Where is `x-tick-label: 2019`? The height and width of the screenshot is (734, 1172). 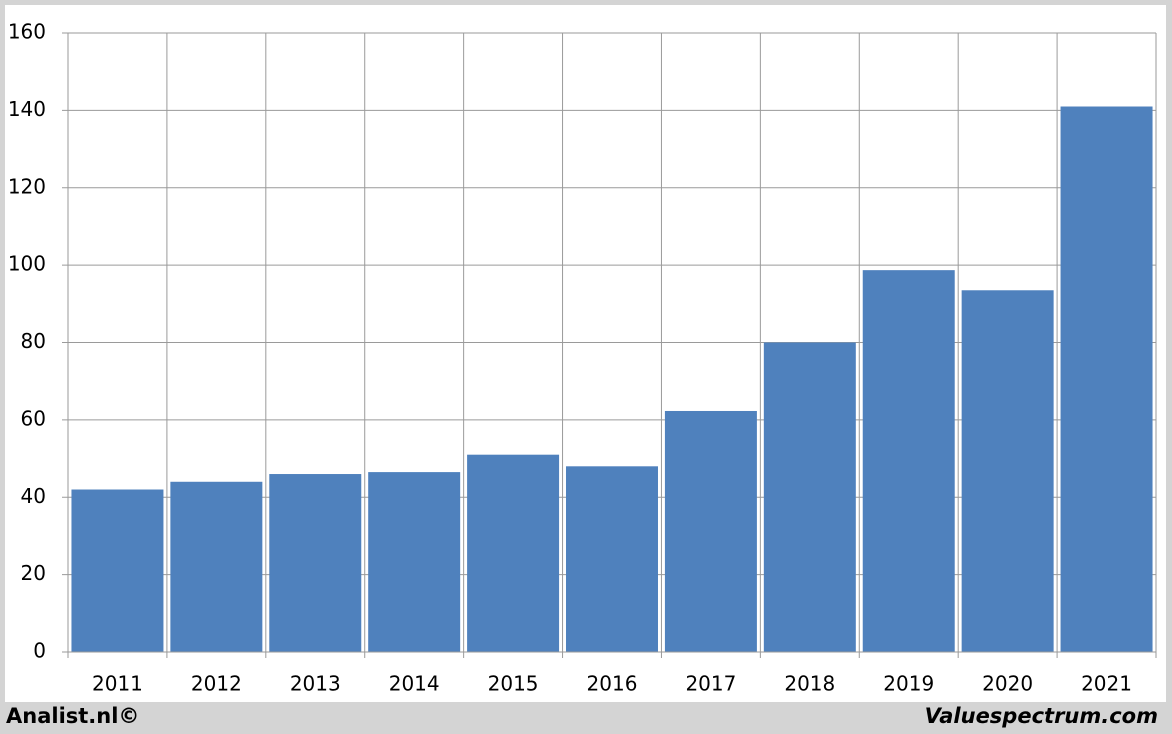 x-tick-label: 2019 is located at coordinates (908, 684).